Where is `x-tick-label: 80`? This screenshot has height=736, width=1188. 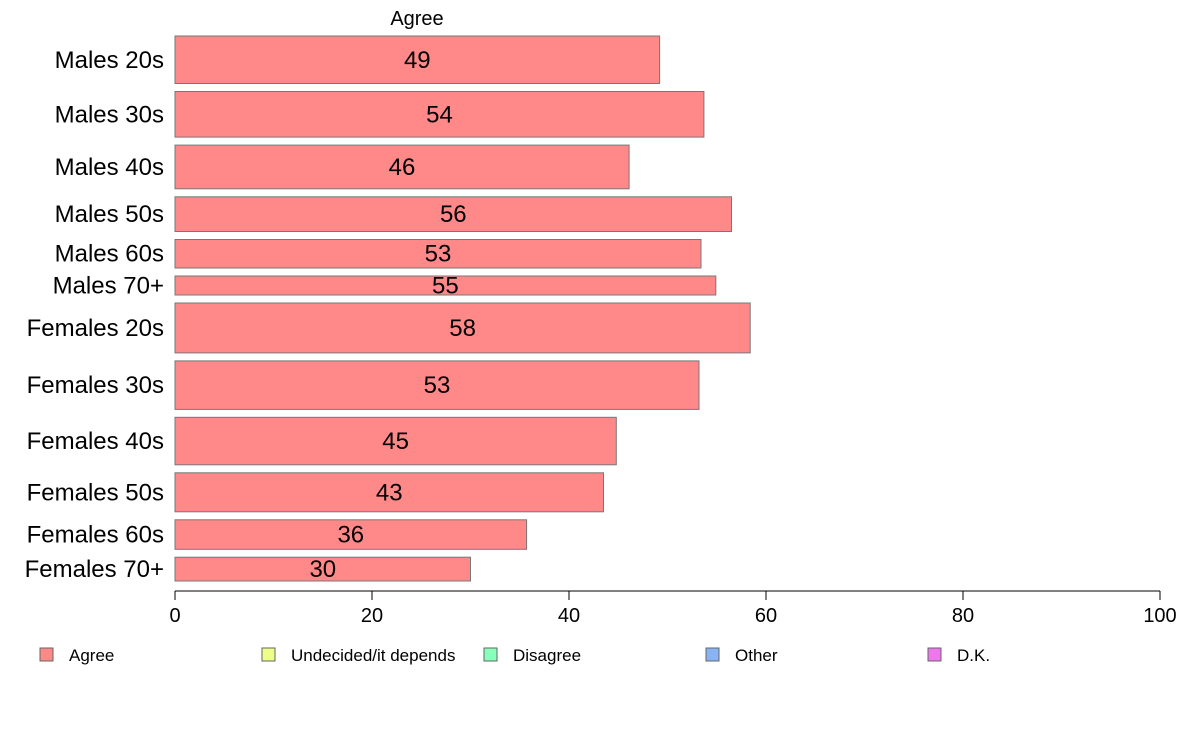
x-tick-label: 80 is located at coordinates (963, 616).